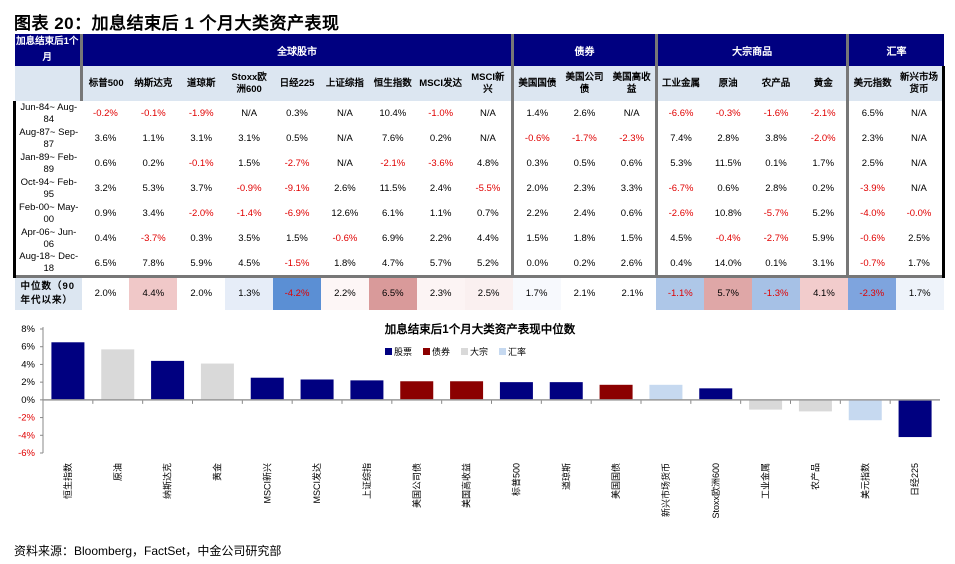  What do you see at coordinates (823, 213) in the screenshot?
I see `value-cell: 5.2%` at bounding box center [823, 213].